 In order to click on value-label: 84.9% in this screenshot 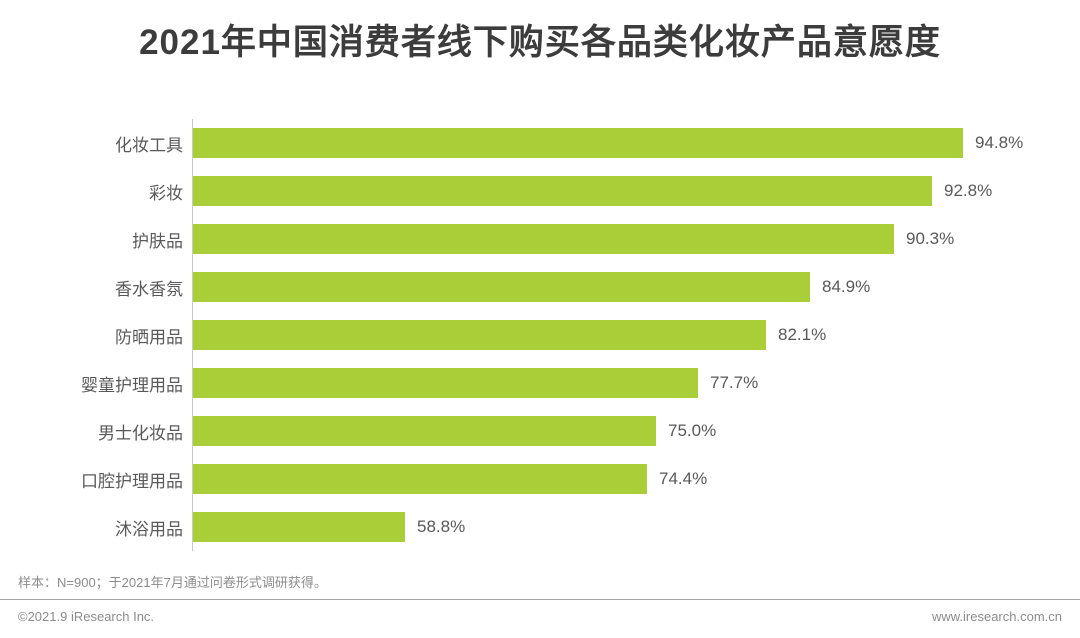, I will do `click(846, 286)`.